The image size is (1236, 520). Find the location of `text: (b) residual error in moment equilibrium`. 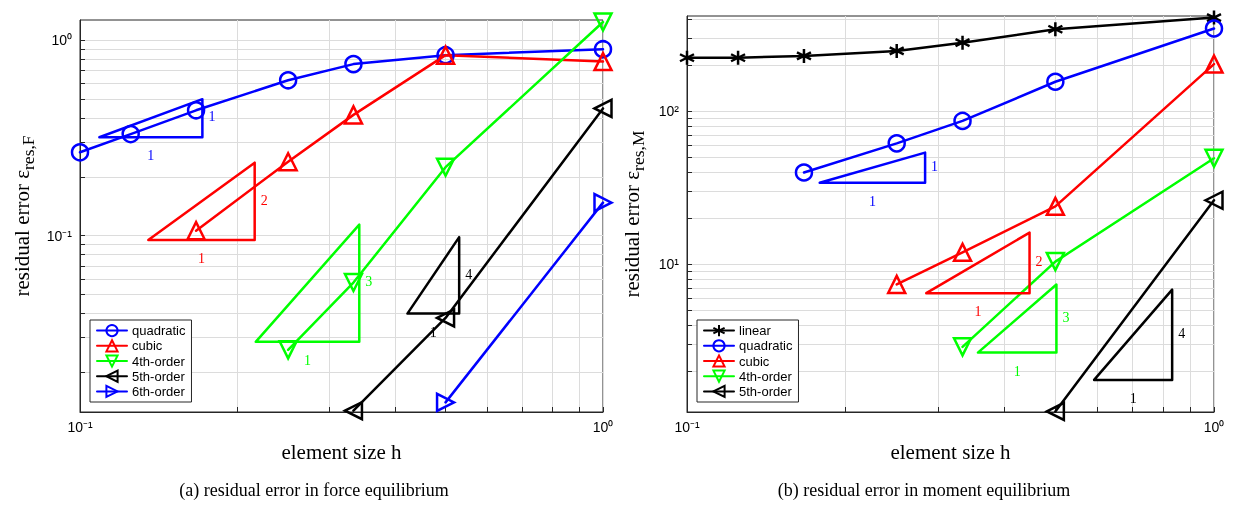

text: (b) residual error in moment equilibrium is located at coordinates (924, 490).